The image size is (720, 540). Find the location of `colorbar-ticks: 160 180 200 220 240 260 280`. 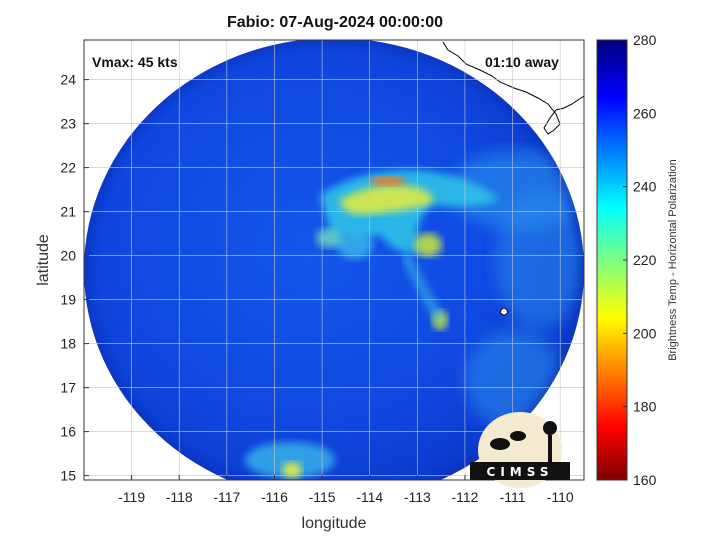

colorbar-ticks: 160 180 200 220 240 260 280 is located at coordinates (640, 260).